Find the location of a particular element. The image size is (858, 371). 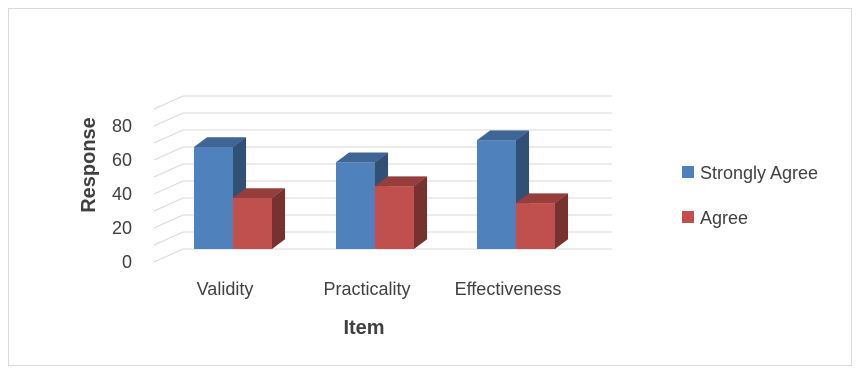

legend: Strongly Agree Agree is located at coordinates (750, 195).